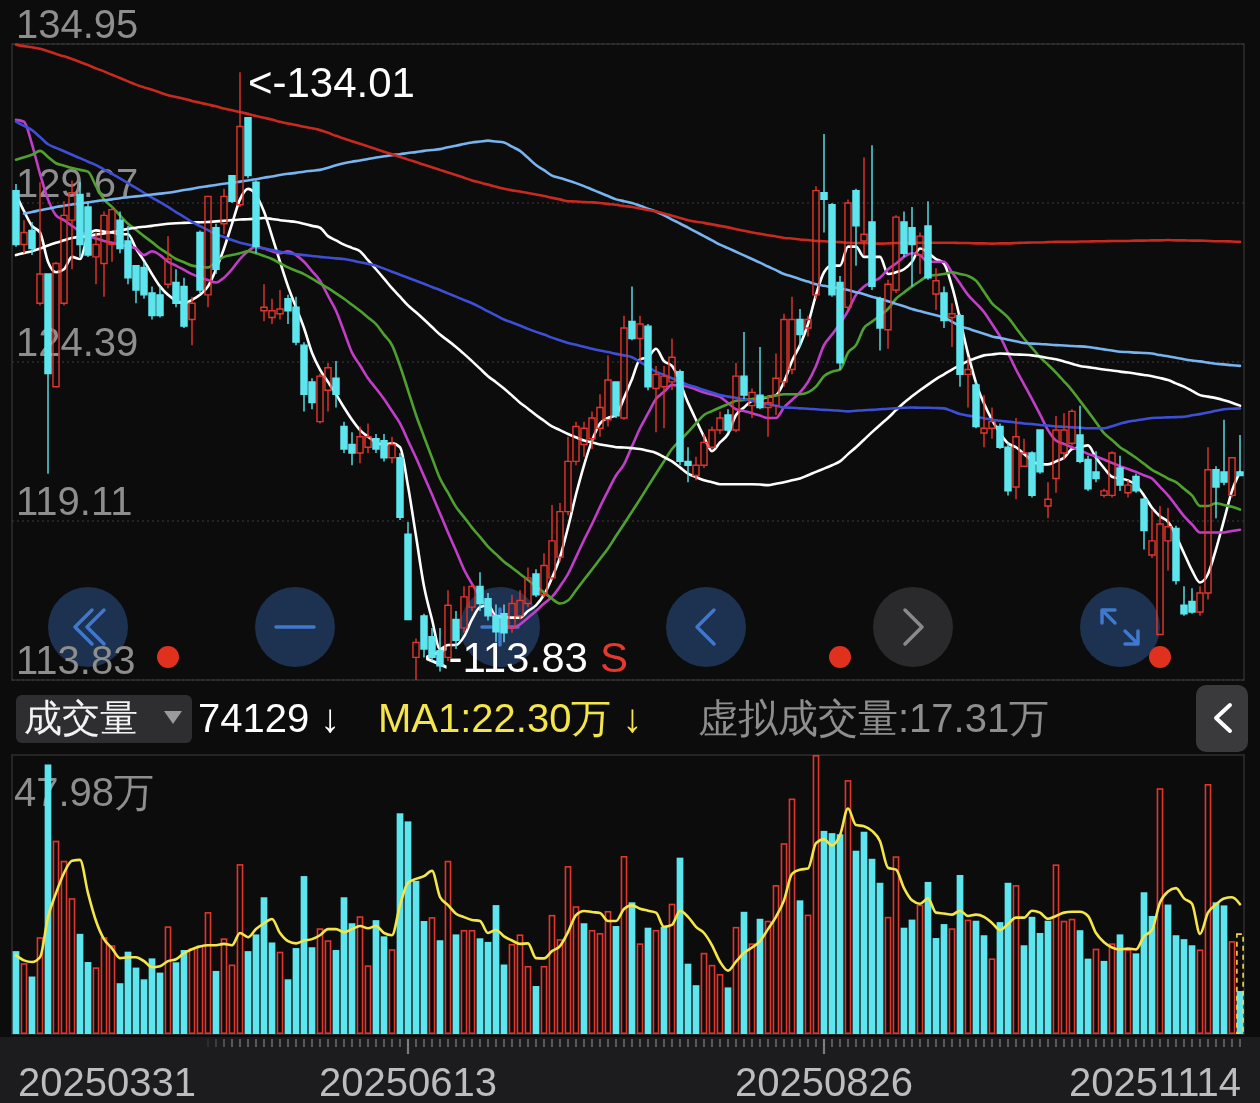 The width and height of the screenshot is (1260, 1103). I want to click on chart-title: 成交量, so click(81, 718).